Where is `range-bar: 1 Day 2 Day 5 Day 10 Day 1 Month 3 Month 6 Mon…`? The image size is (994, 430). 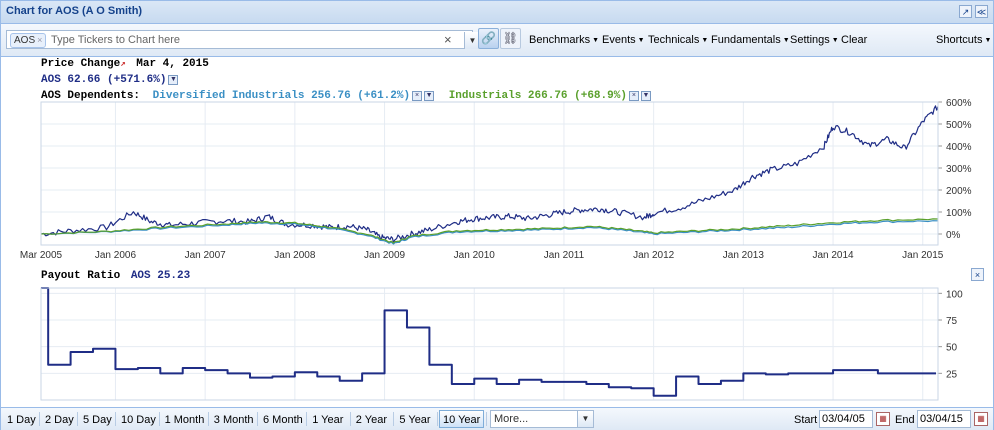 range-bar: 1 Day 2 Day 5 Day 10 Day 1 Month 3 Month 6 Mon… is located at coordinates (497, 418).